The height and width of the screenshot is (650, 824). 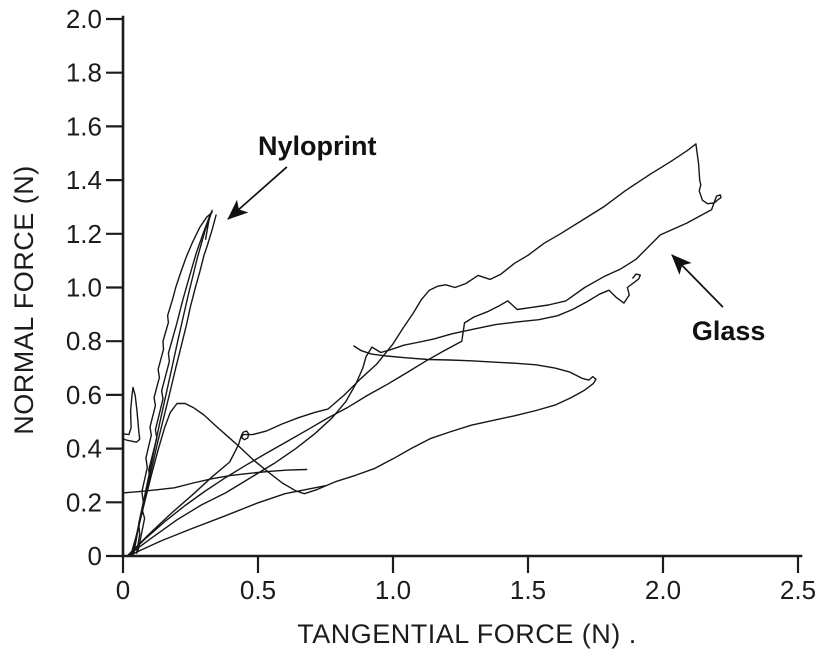 I want to click on label-glass: Glass, so click(x=729, y=331).